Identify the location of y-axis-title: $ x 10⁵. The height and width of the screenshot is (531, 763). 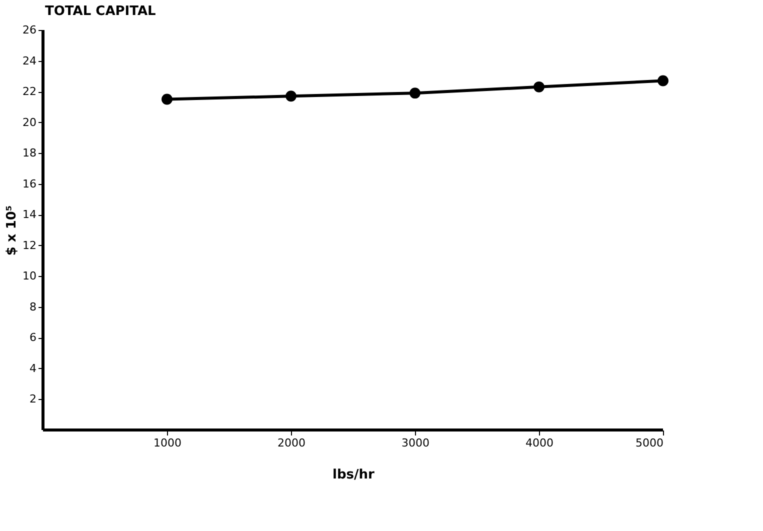
(12, 230).